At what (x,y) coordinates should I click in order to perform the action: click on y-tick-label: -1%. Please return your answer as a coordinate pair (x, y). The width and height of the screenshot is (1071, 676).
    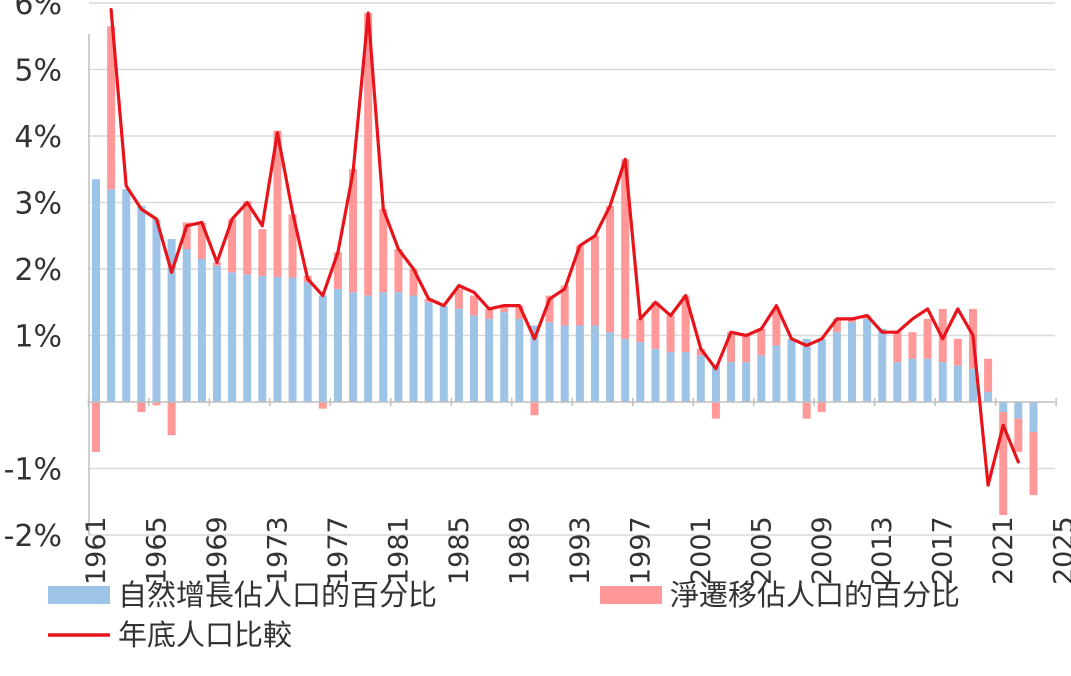
    Looking at the image, I should click on (33, 470).